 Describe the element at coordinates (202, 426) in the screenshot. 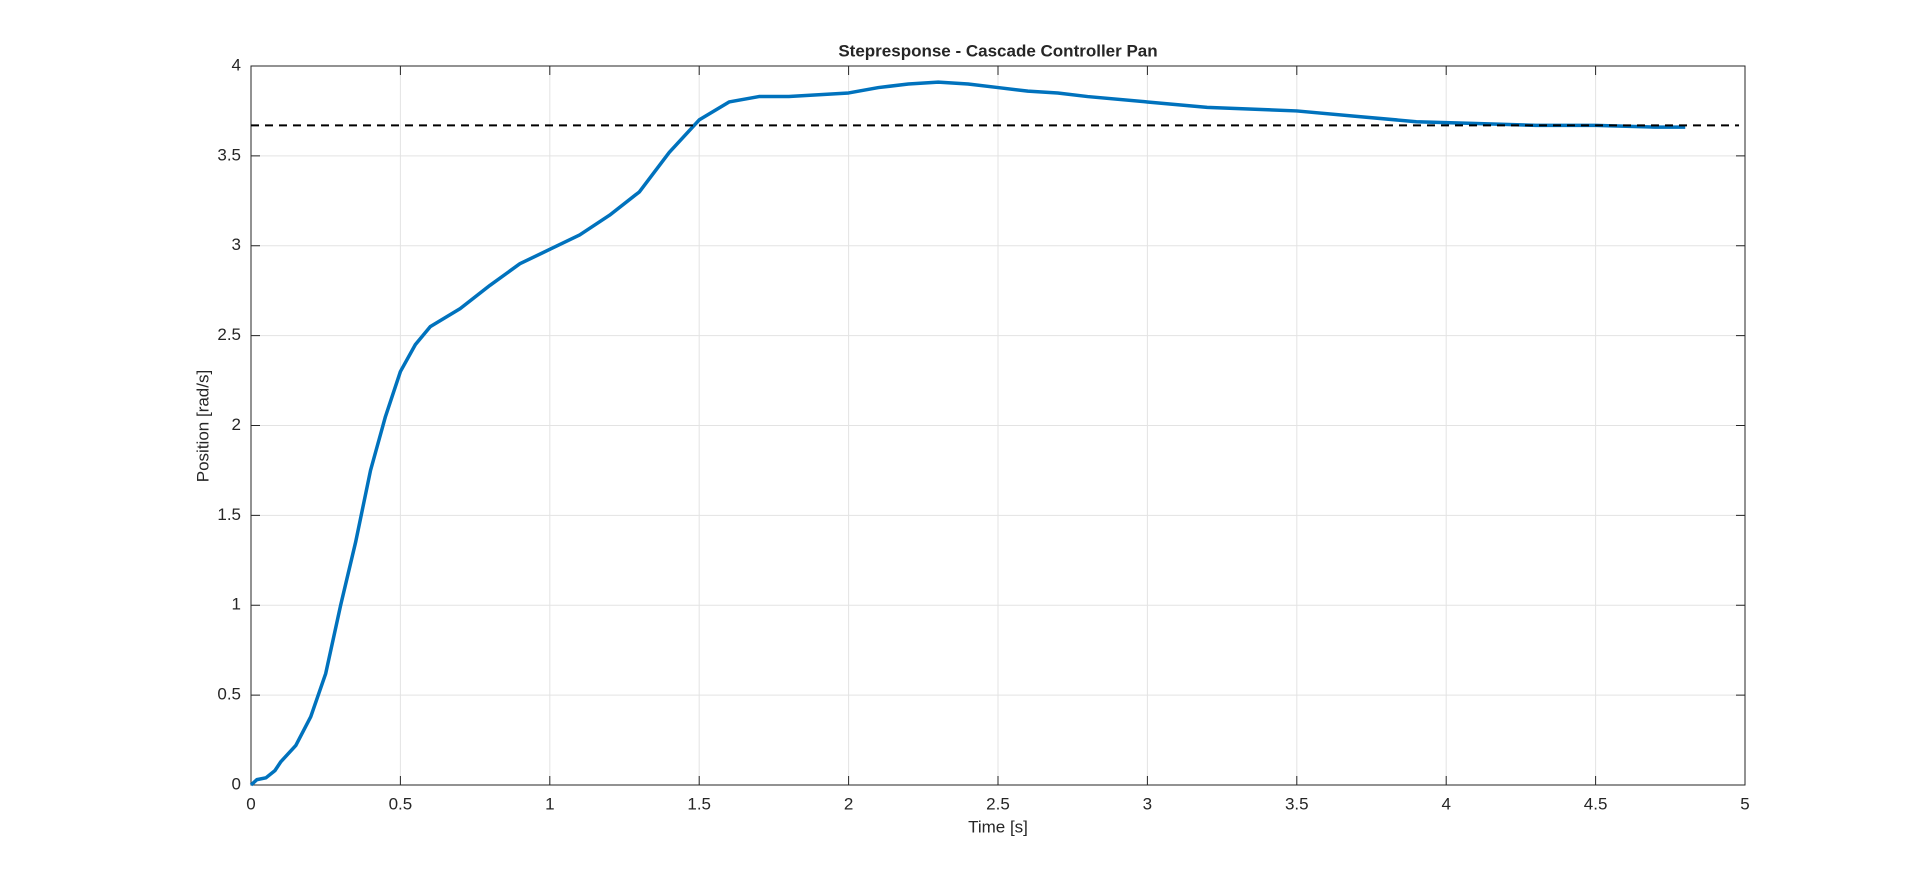

I see `y-axis-label: Position [rad/s]` at that location.